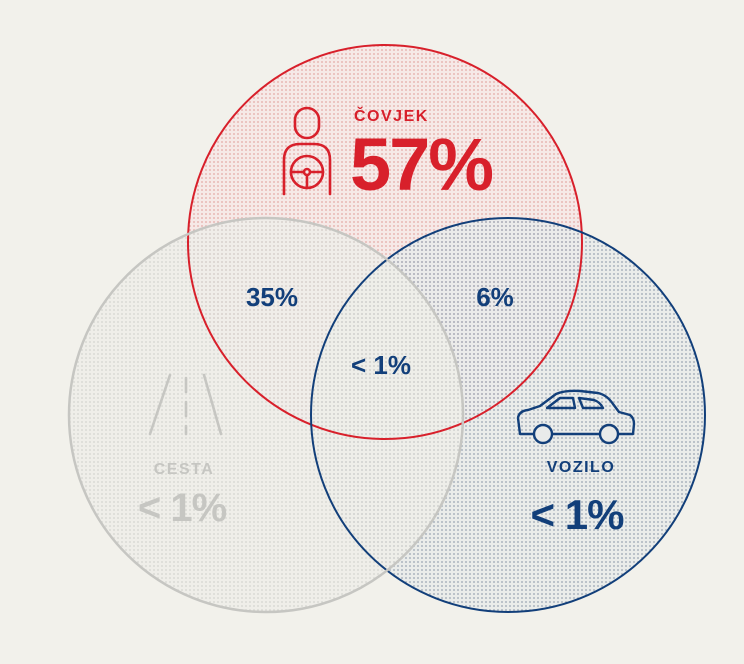  Describe the element at coordinates (307, 151) in the screenshot. I see `driver-steering-wheel-icon` at that location.